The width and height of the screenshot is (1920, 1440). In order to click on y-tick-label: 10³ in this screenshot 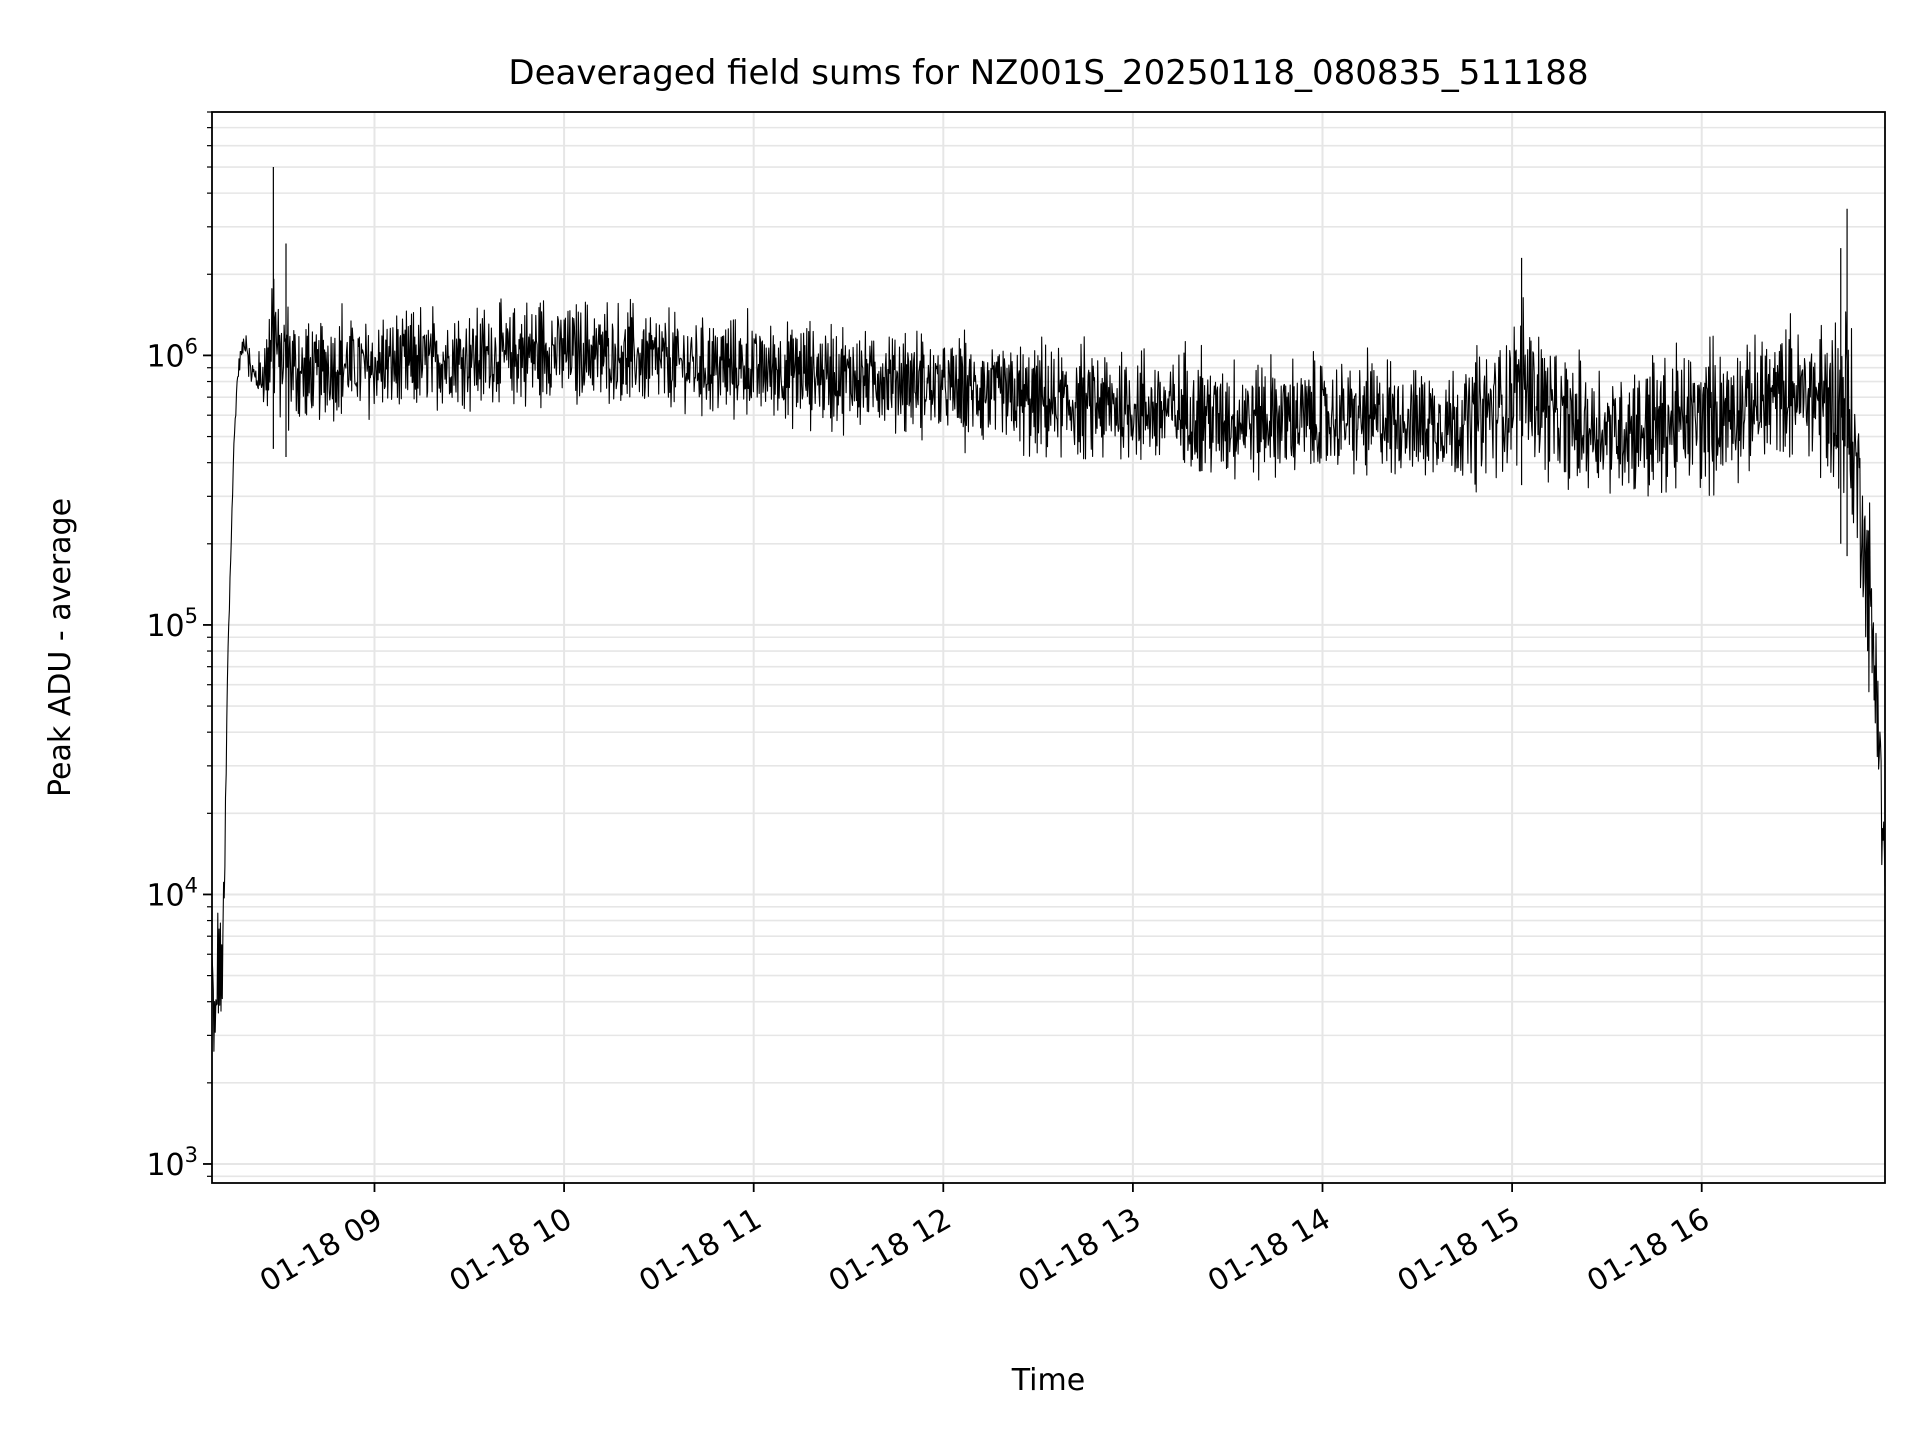, I will do `click(172, 1163)`.